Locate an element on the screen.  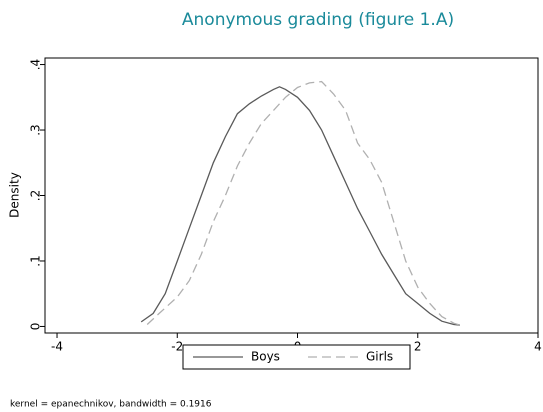
y-axis-label: Density is located at coordinates (15, 195).